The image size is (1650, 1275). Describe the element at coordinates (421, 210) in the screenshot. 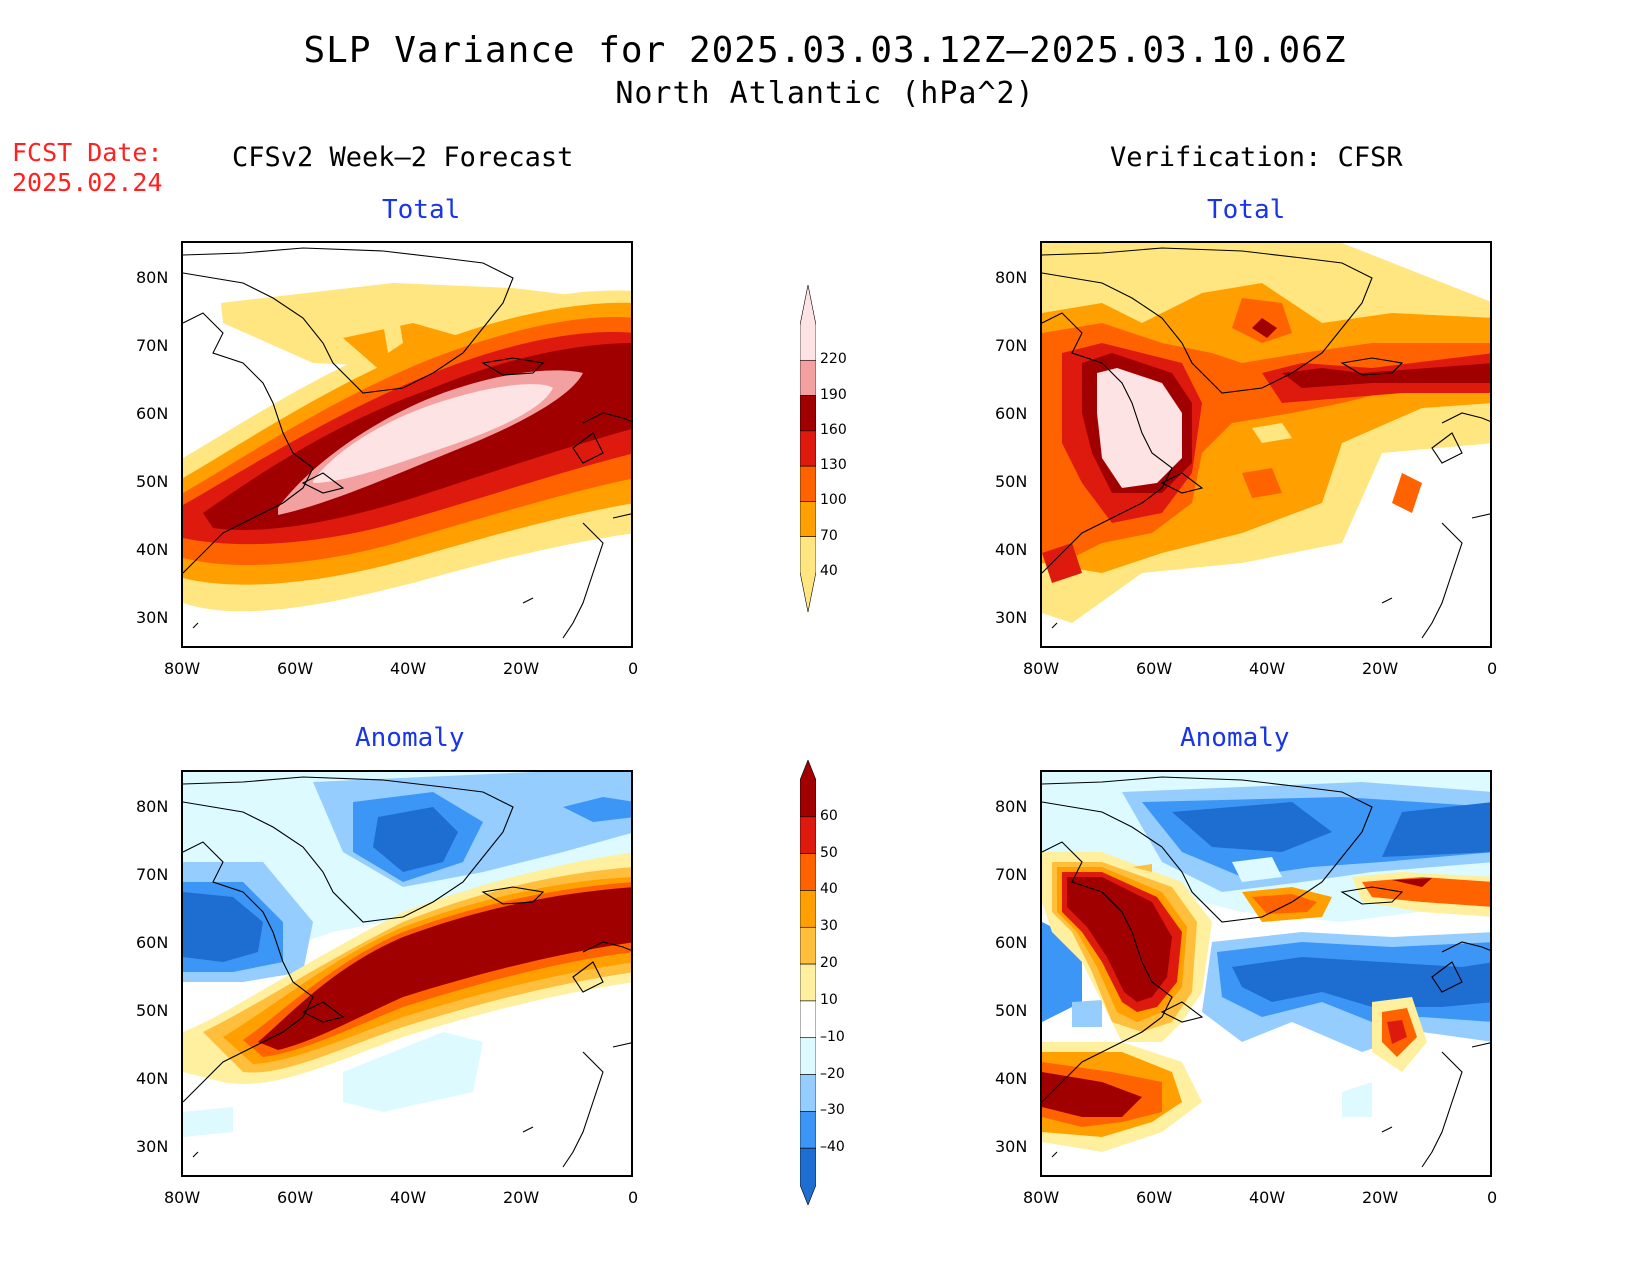

I see `top-left-panel-label: Total` at that location.